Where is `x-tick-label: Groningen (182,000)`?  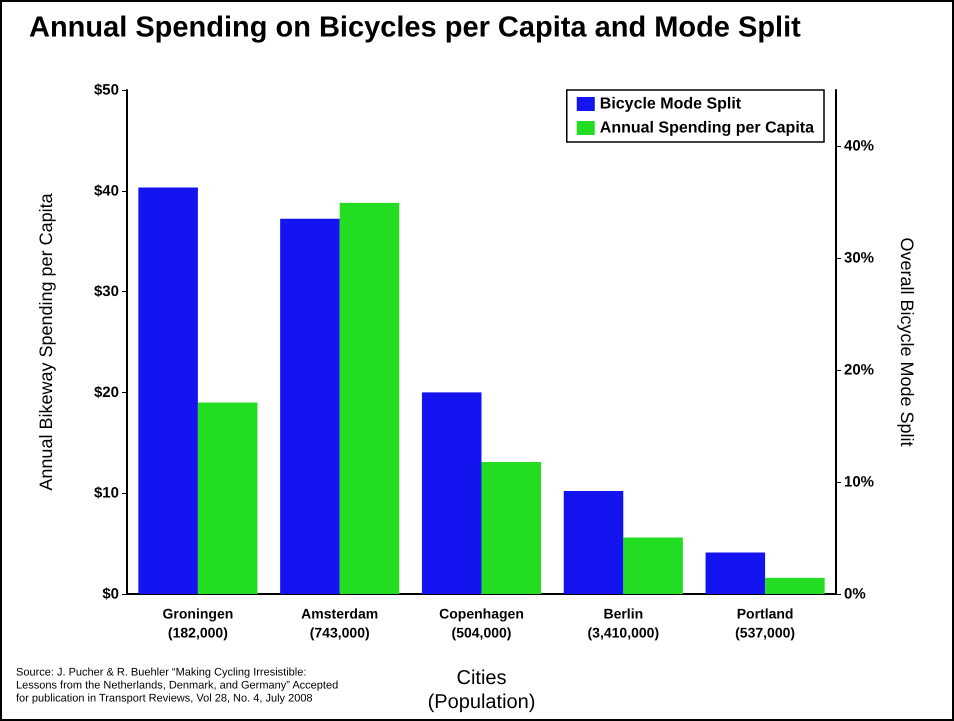
x-tick-label: Groningen (182,000) is located at coordinates (198, 623).